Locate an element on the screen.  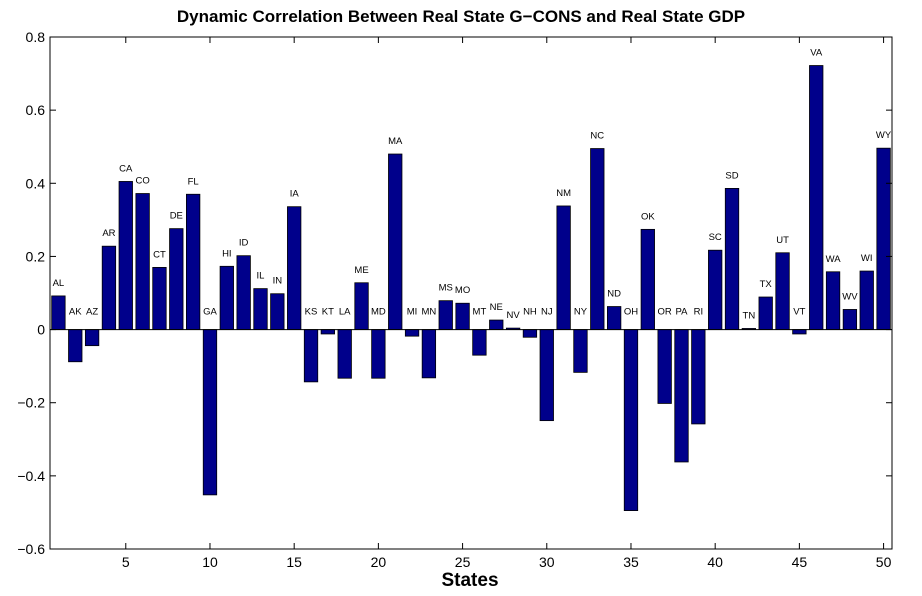
bar-label-la: LA is located at coordinates (345, 312).